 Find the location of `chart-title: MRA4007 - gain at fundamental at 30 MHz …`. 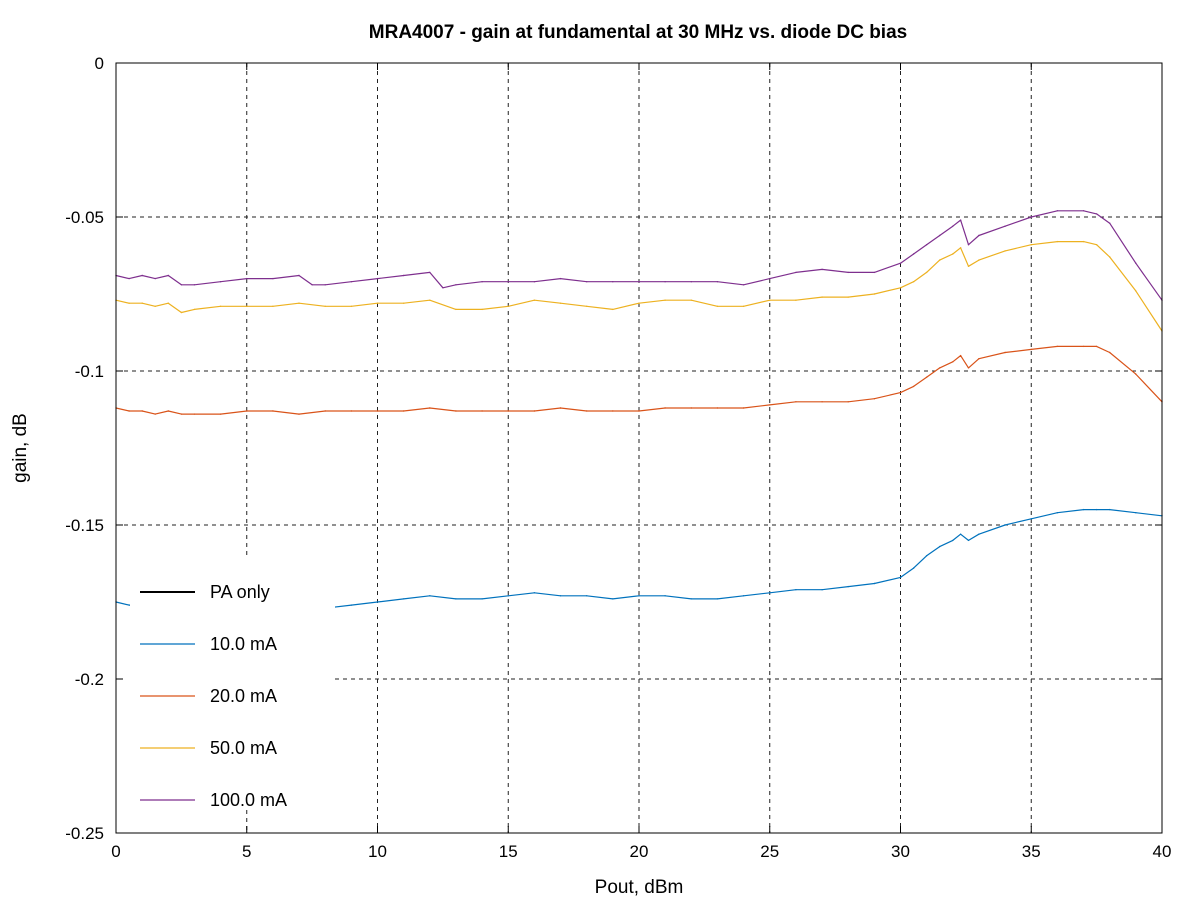

chart-title: MRA4007 - gain at fundamental at 30 MHz … is located at coordinates (638, 32).